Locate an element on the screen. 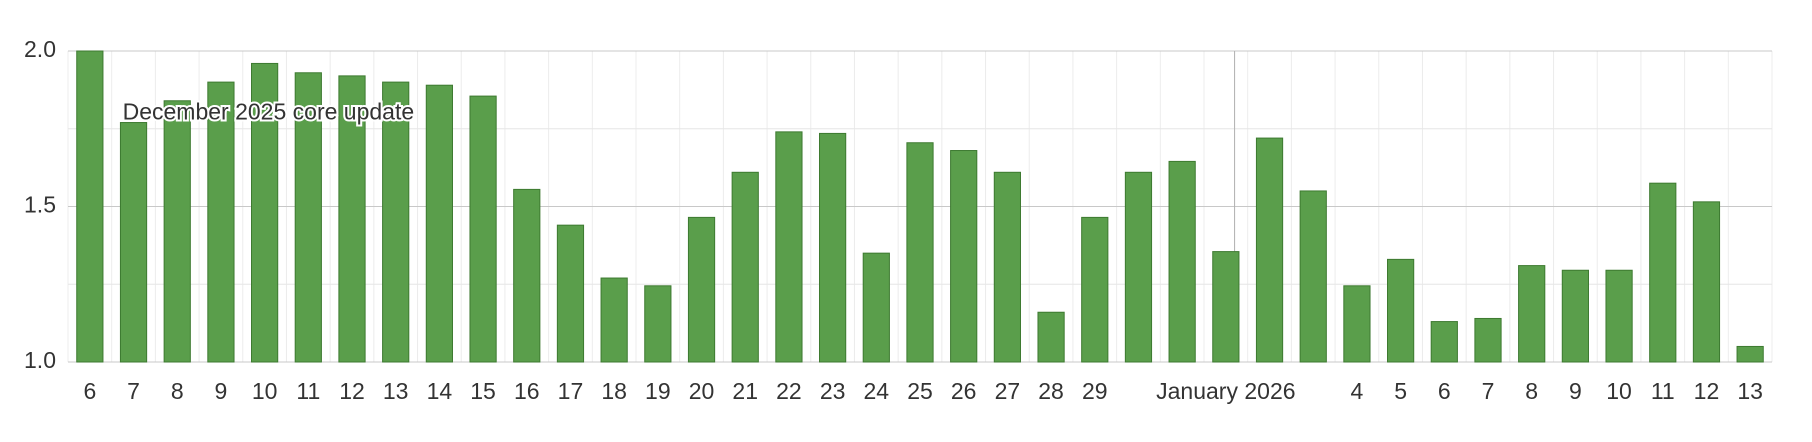  x-tick-label: 14 is located at coordinates (440, 391).